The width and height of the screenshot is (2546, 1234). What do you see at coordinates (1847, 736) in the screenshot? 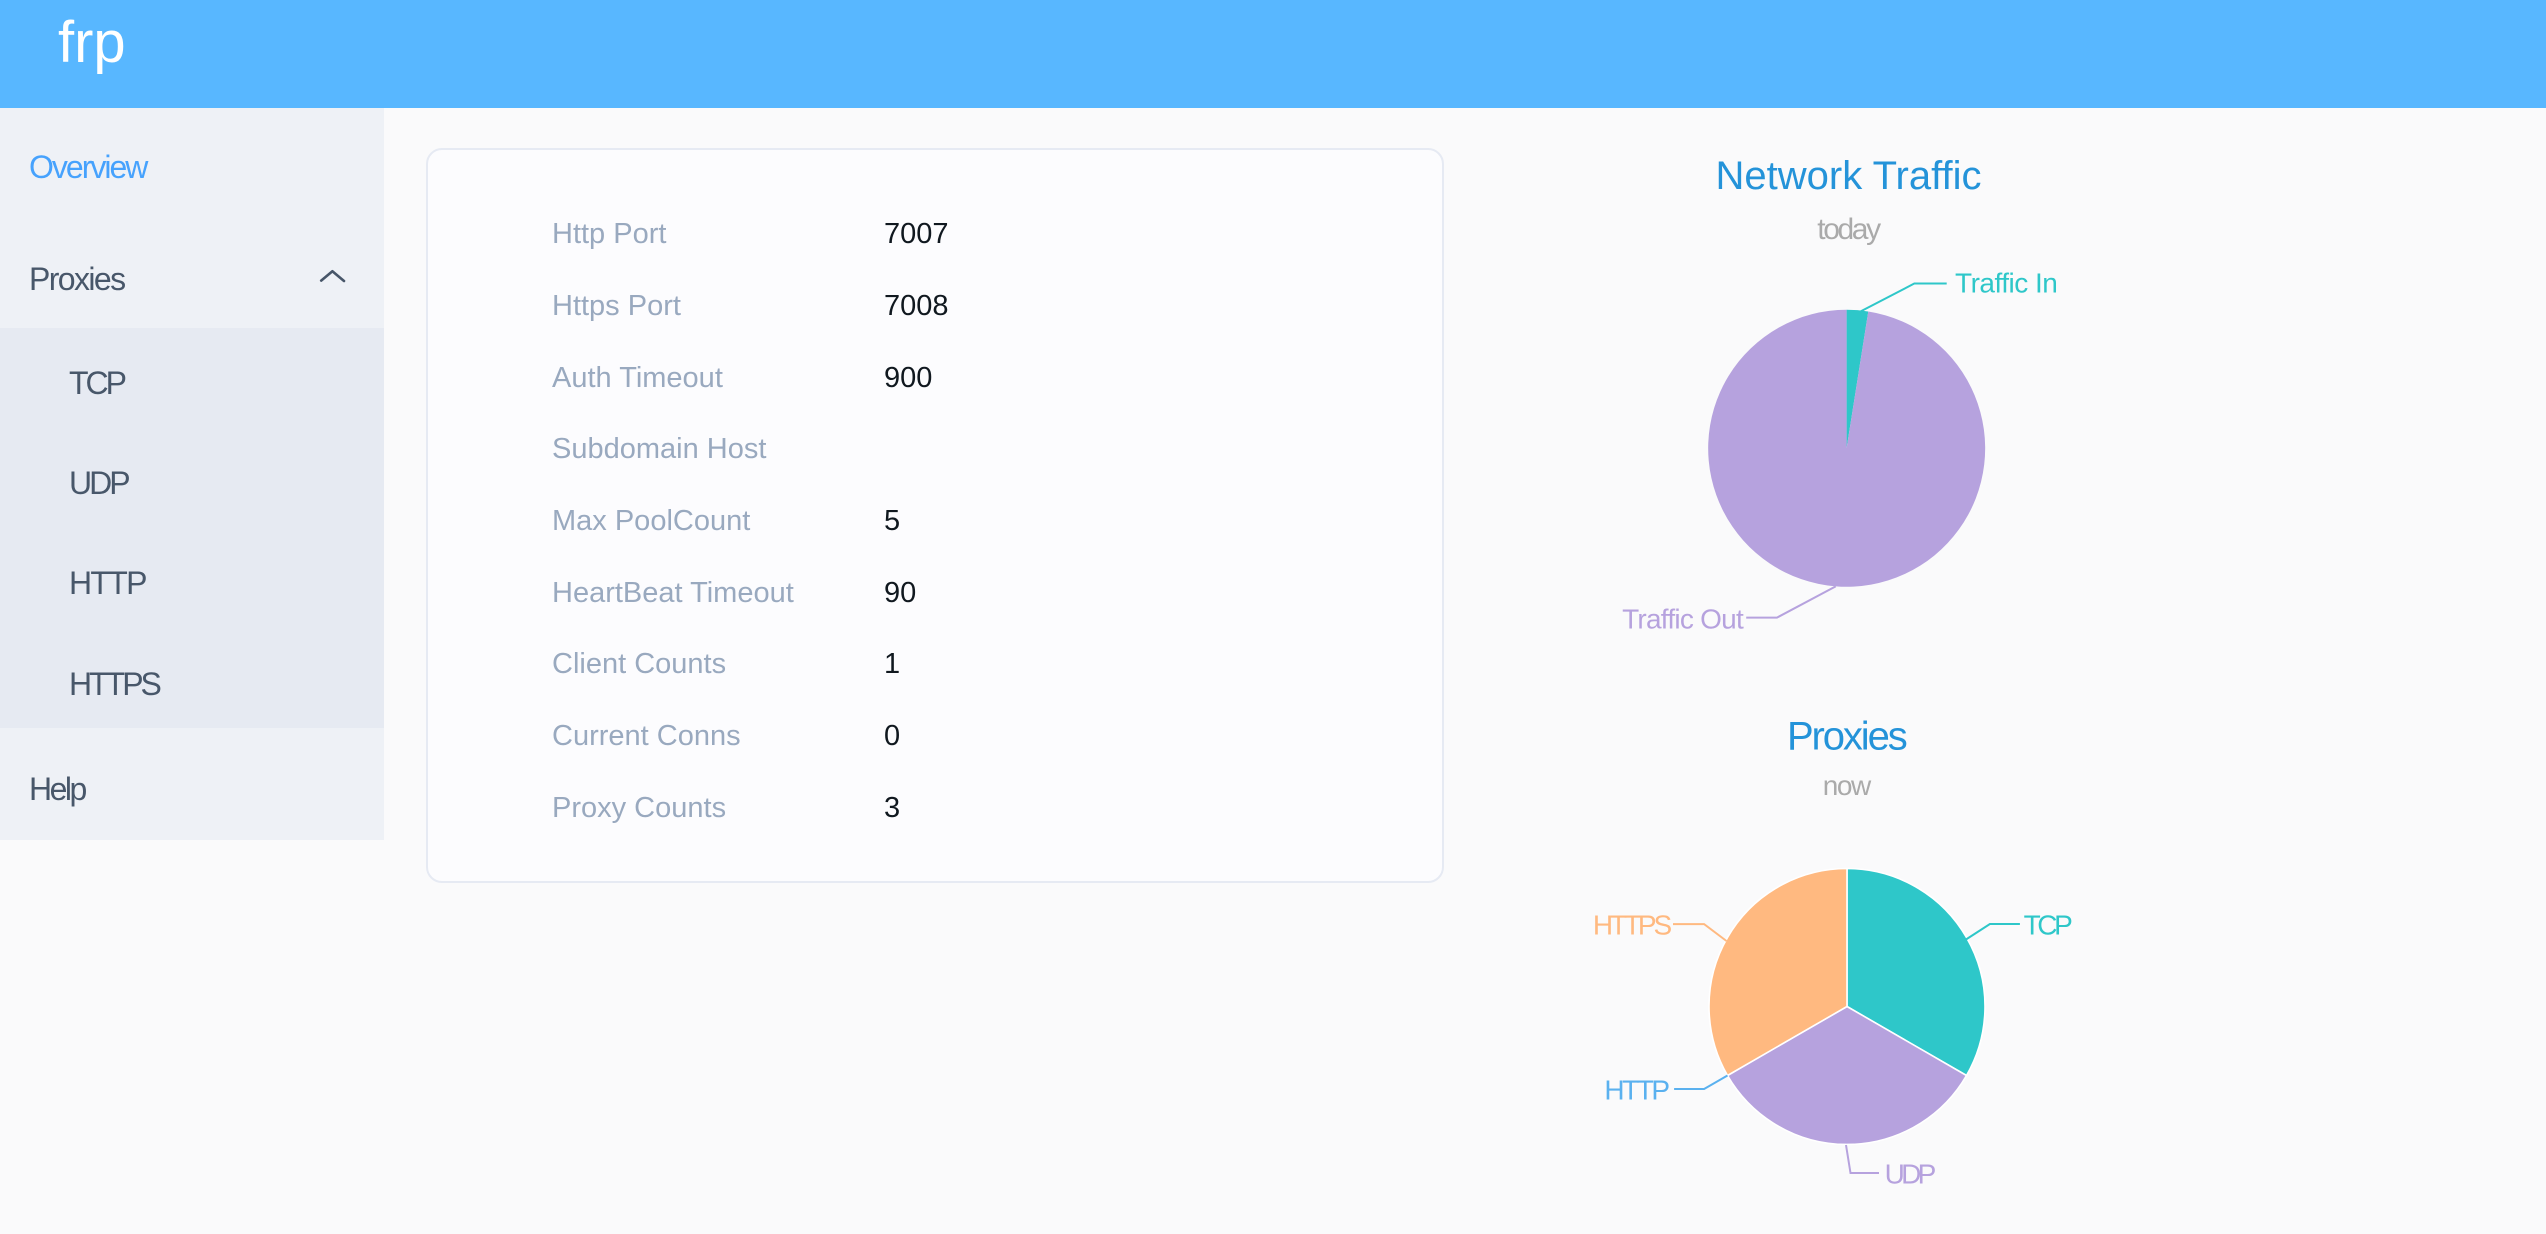
I see `svg-text: Proxies` at bounding box center [1847, 736].